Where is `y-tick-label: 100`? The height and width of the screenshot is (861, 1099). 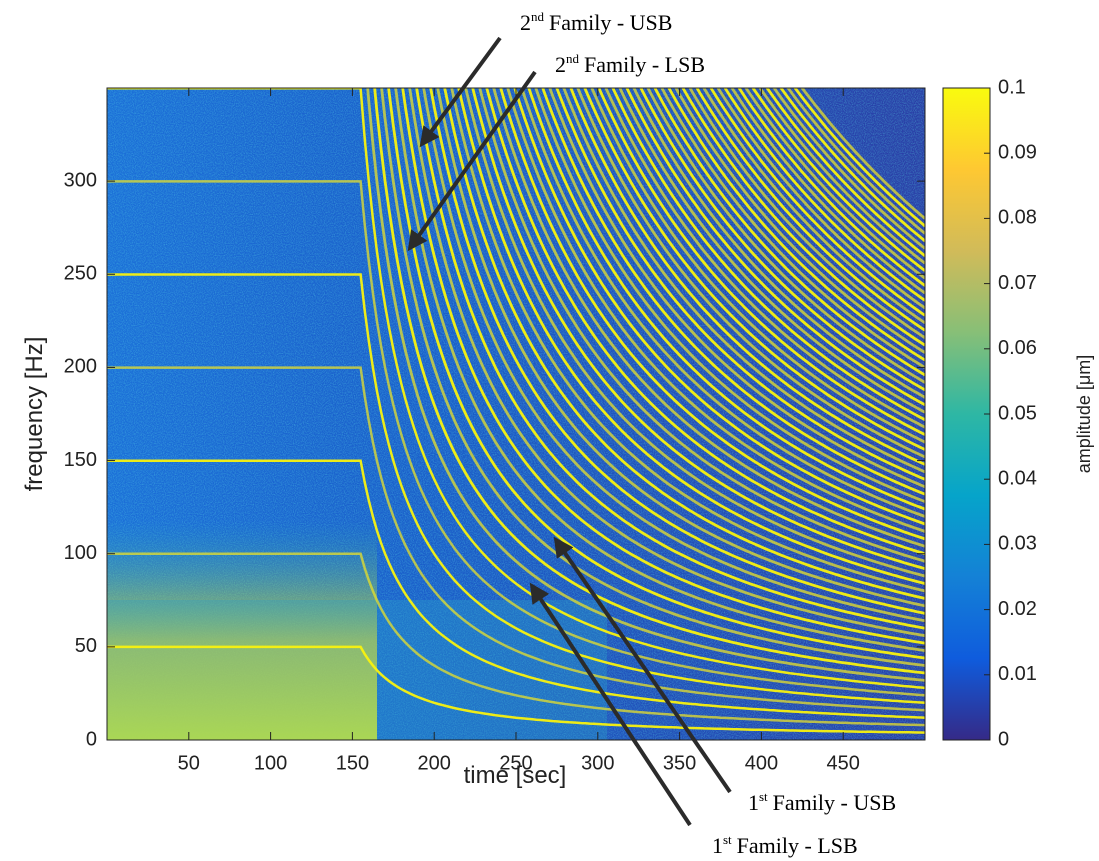
y-tick-label: 100 is located at coordinates (80, 553).